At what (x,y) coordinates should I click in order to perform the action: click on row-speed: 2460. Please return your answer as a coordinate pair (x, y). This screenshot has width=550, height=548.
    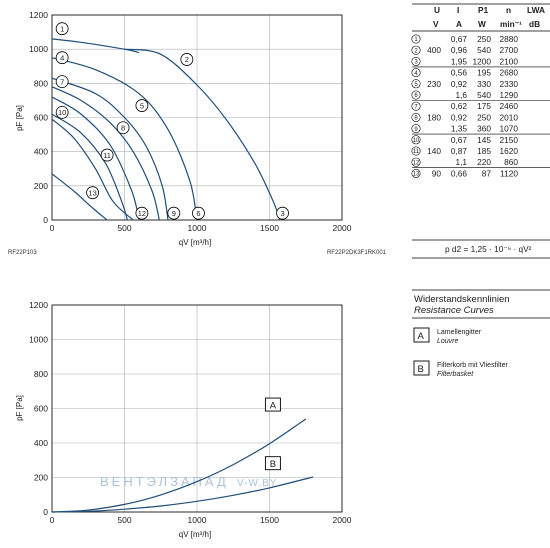
    Looking at the image, I should click on (509, 106).